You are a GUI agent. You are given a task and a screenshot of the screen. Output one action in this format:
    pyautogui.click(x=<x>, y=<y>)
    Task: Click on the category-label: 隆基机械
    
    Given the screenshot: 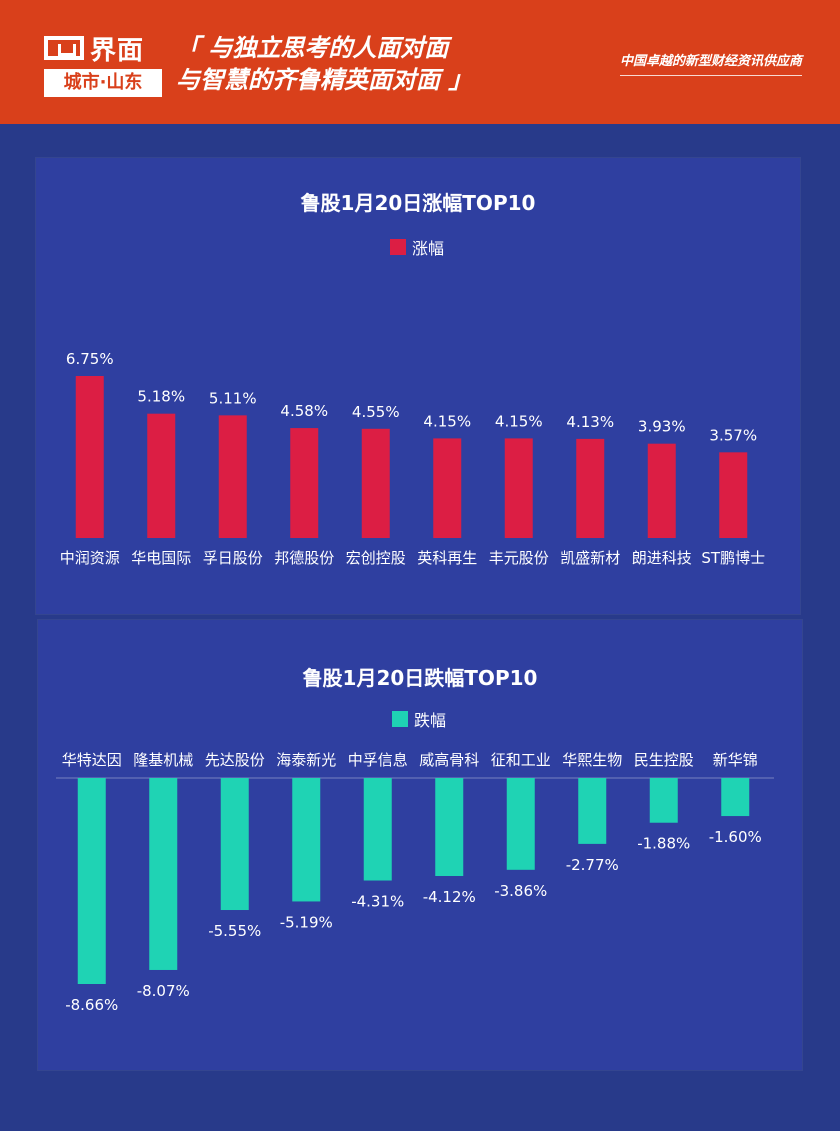 What is the action you would take?
    pyautogui.click(x=163, y=760)
    